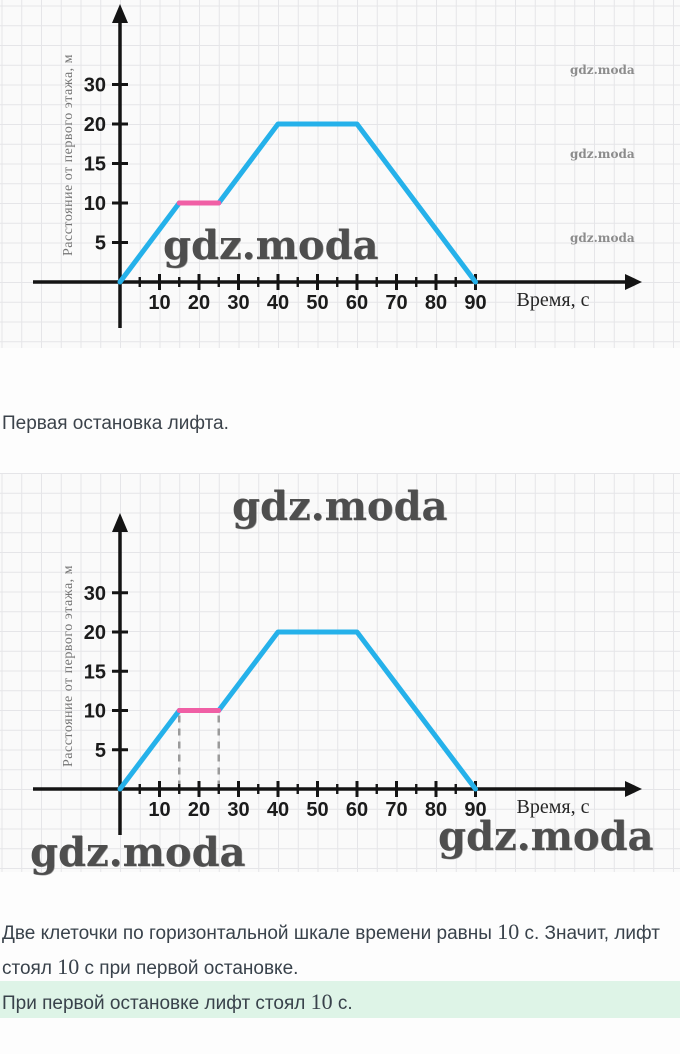  What do you see at coordinates (602, 154) in the screenshot?
I see `watermark-small-2: gdz.moda` at bounding box center [602, 154].